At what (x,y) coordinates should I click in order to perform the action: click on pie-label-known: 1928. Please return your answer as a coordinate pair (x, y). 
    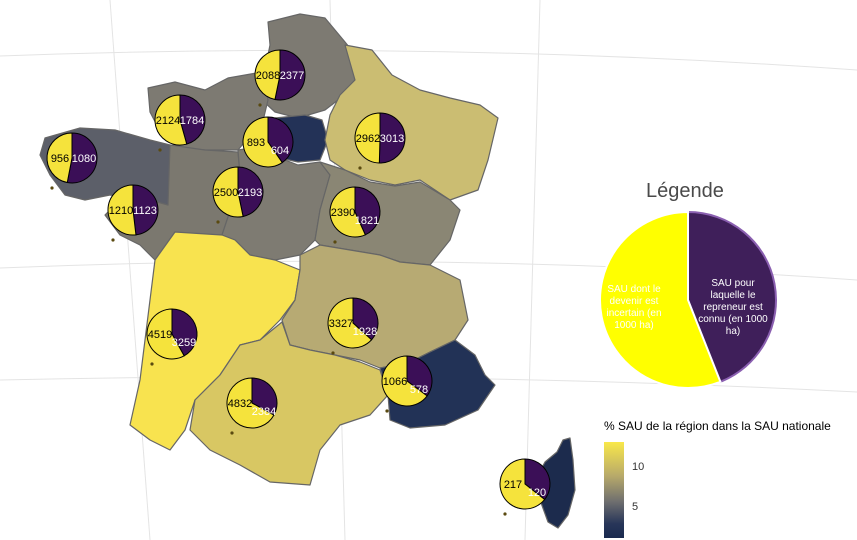
    Looking at the image, I should click on (365, 332).